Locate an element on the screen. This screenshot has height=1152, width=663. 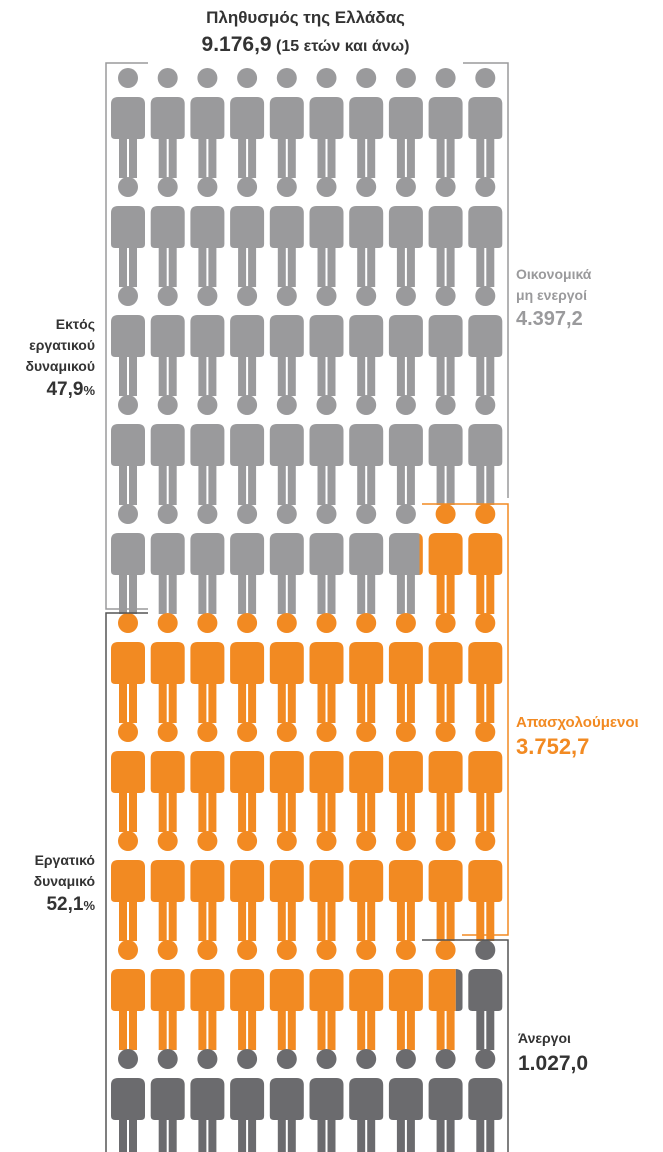
label-labor-force: Εργατικό δυναμικό 52,1% is located at coordinates (64, 883).